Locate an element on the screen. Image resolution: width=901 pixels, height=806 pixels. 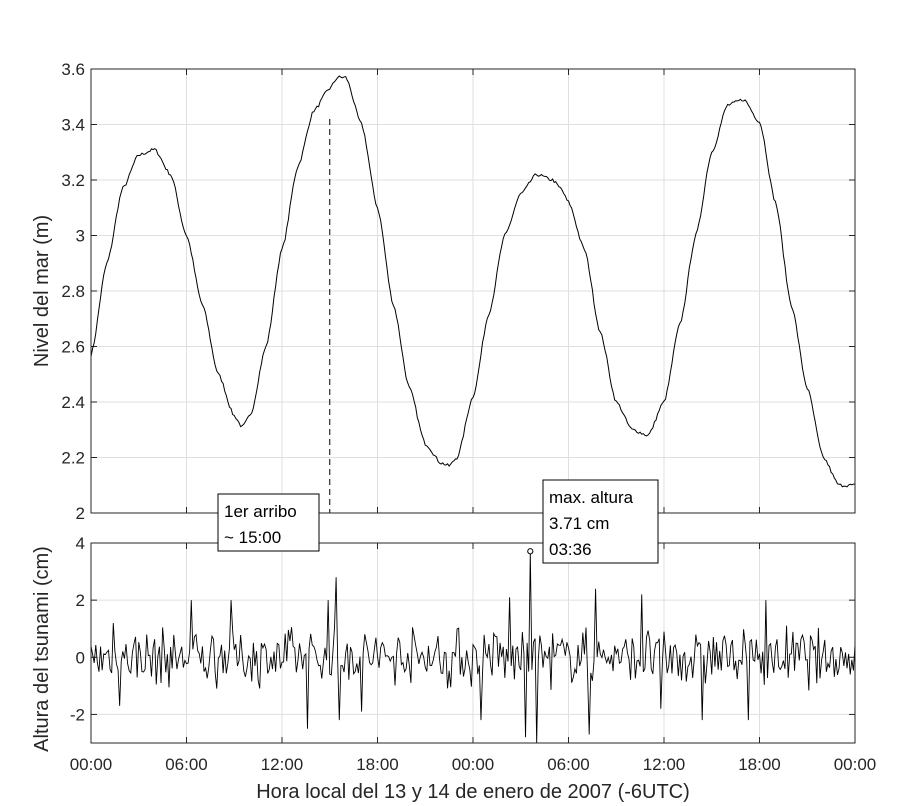
y-tick-label: 2.4 is located at coordinates (73, 402).